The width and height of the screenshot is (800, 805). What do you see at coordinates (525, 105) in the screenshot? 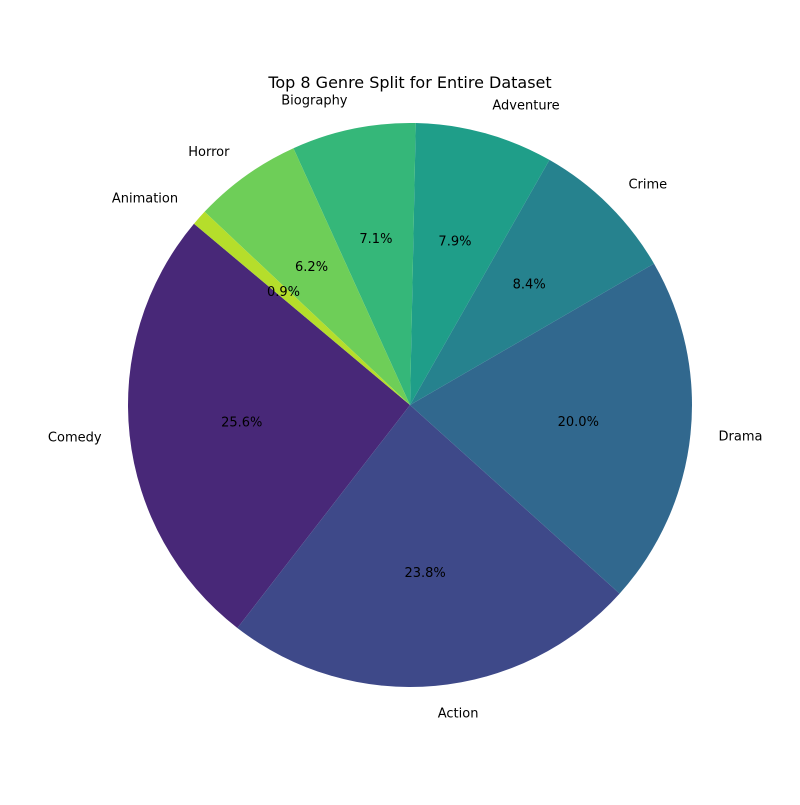
I see `slice-label-adventure: Adventure` at bounding box center [525, 105].